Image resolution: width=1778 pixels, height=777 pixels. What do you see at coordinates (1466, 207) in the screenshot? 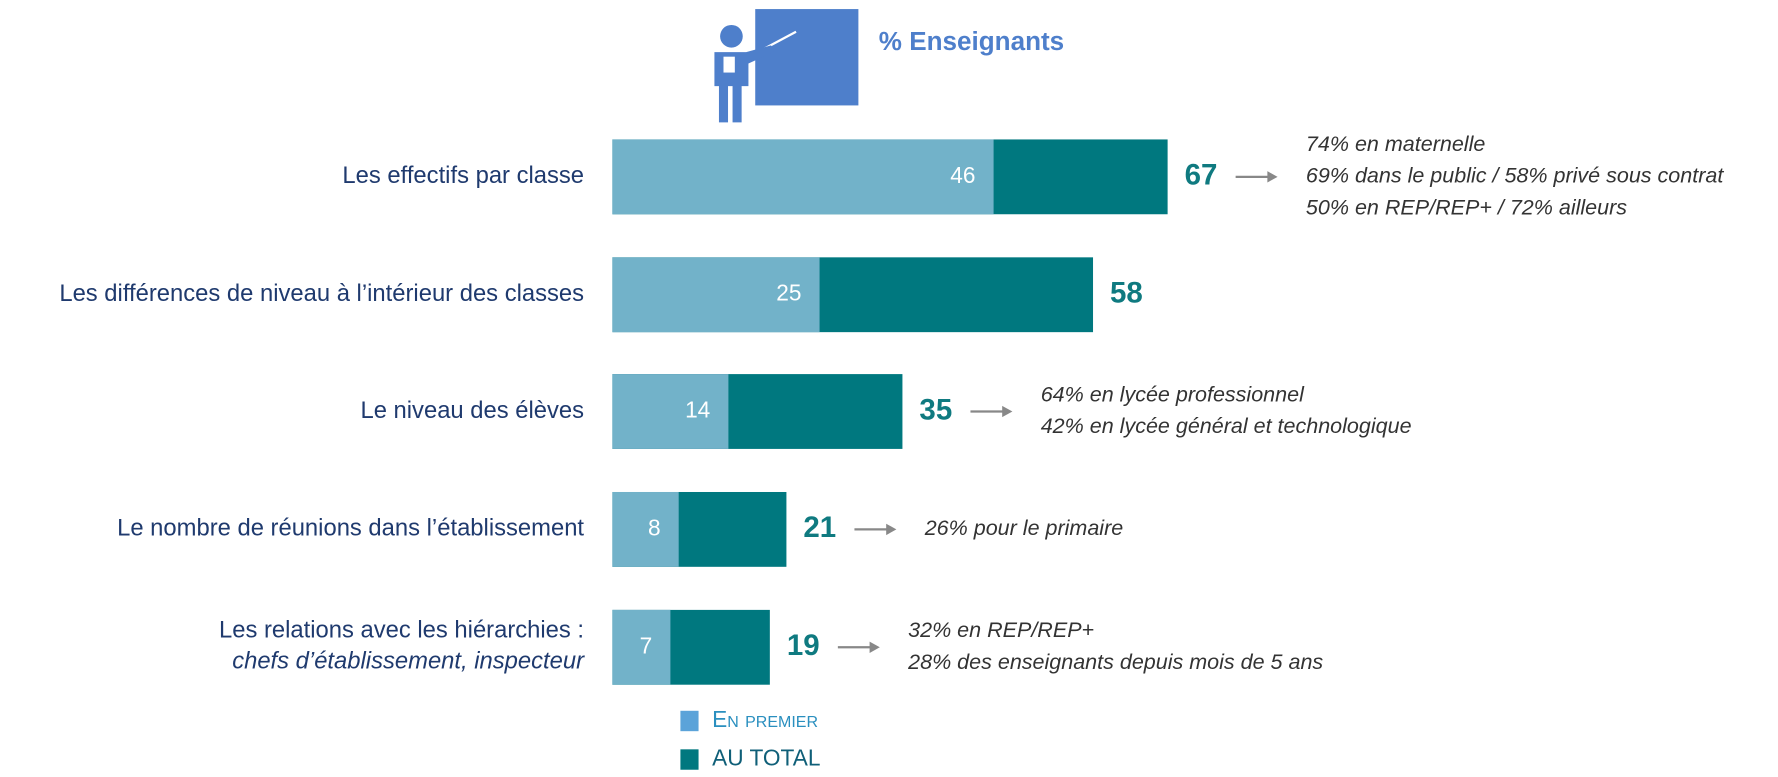
I see `annotation: 50% en REP/REP+ / 72% ailleurs` at bounding box center [1466, 207].